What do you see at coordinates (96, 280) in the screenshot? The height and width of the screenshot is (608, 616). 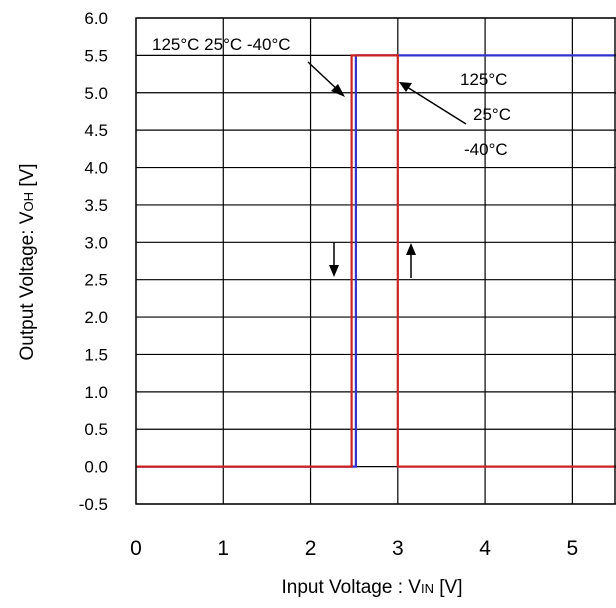 I see `y-tick-label: 2.5` at bounding box center [96, 280].